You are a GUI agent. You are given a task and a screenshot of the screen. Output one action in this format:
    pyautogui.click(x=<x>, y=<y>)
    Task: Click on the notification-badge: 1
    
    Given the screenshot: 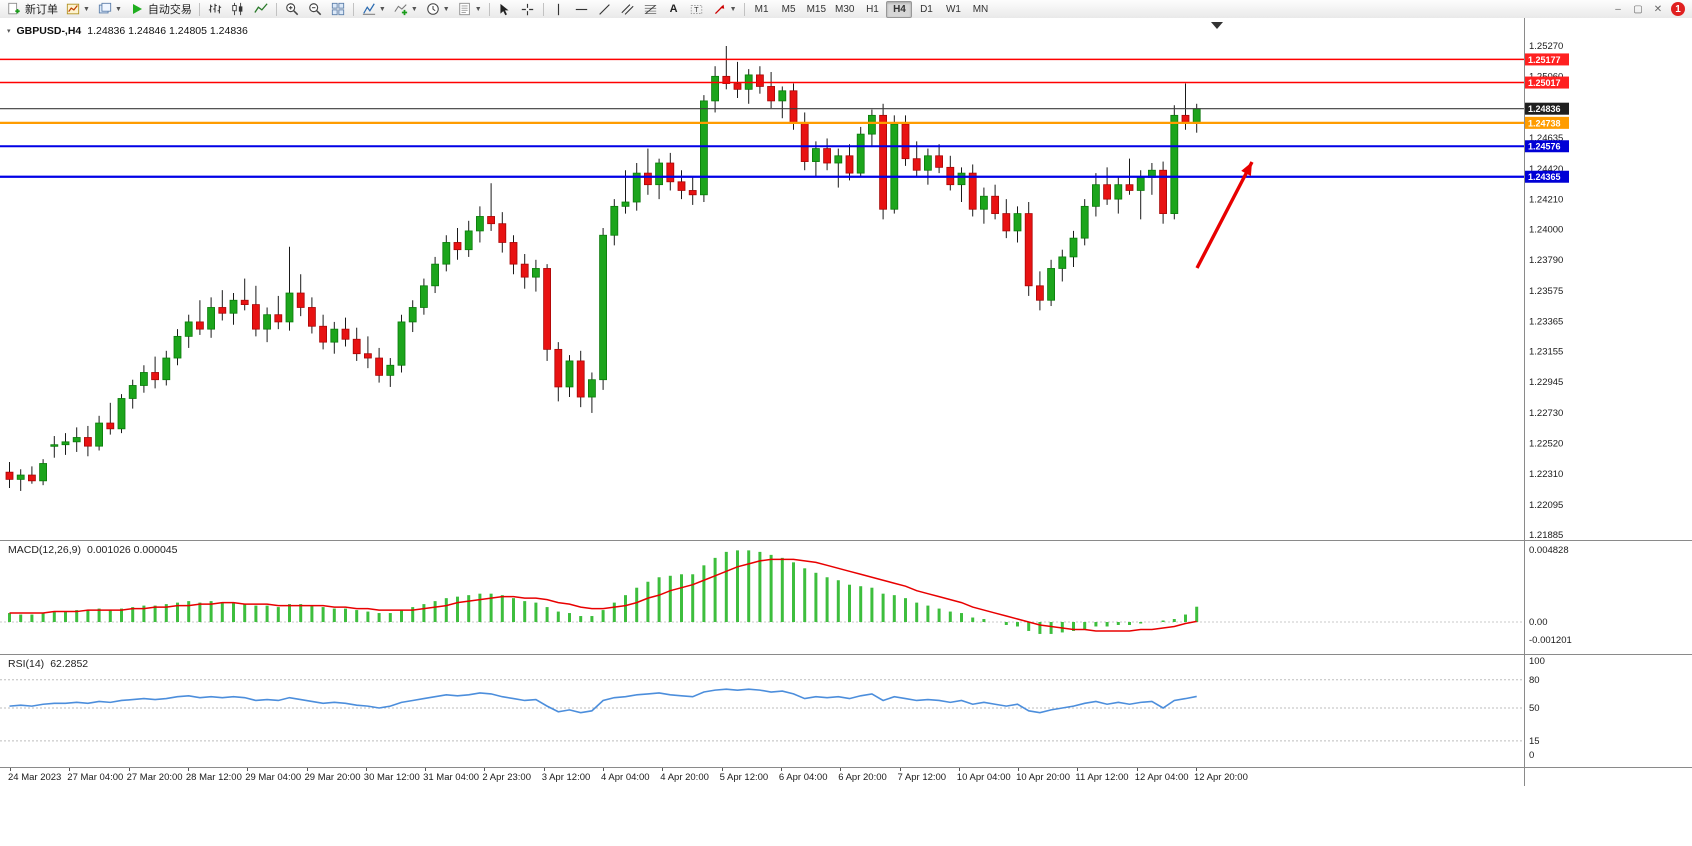 What is the action you would take?
    pyautogui.click(x=1678, y=9)
    